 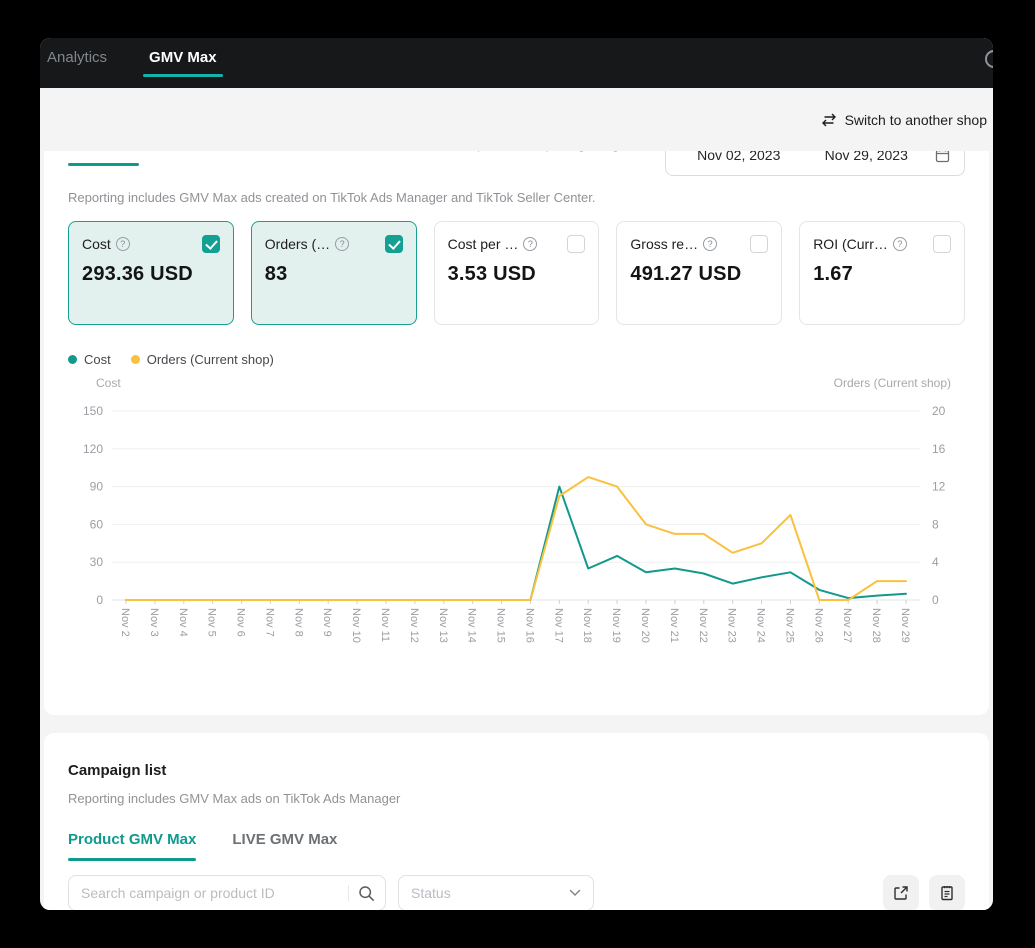 What do you see at coordinates (472, 625) in the screenshot?
I see `svg-text: Nov 14` at bounding box center [472, 625].